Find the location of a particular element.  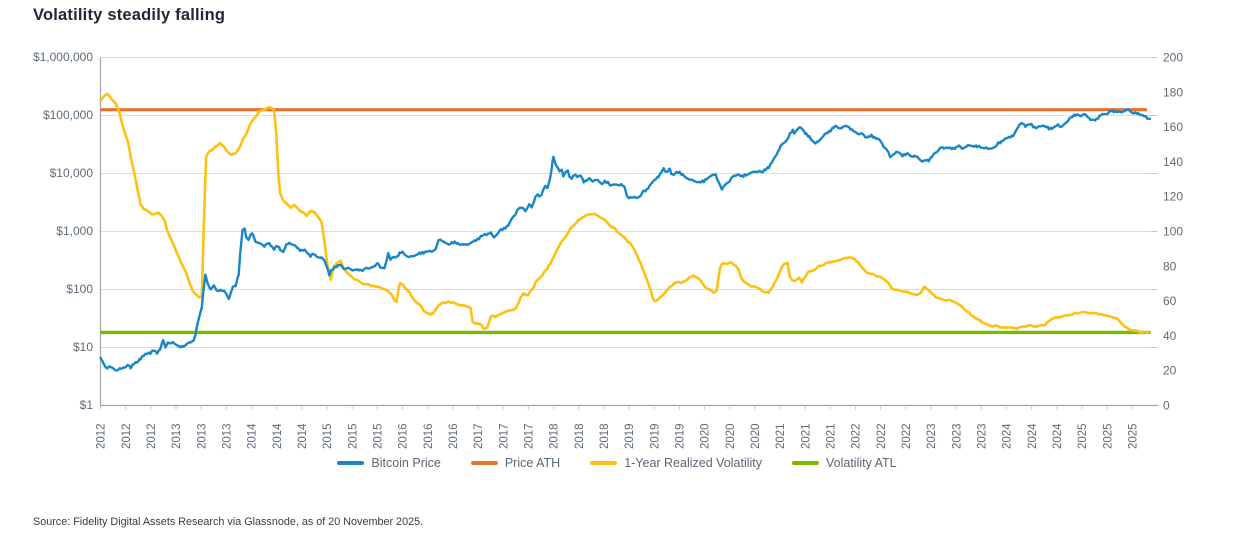

legend-item-bitcoin-price: Bitcoin Price is located at coordinates (389, 463).